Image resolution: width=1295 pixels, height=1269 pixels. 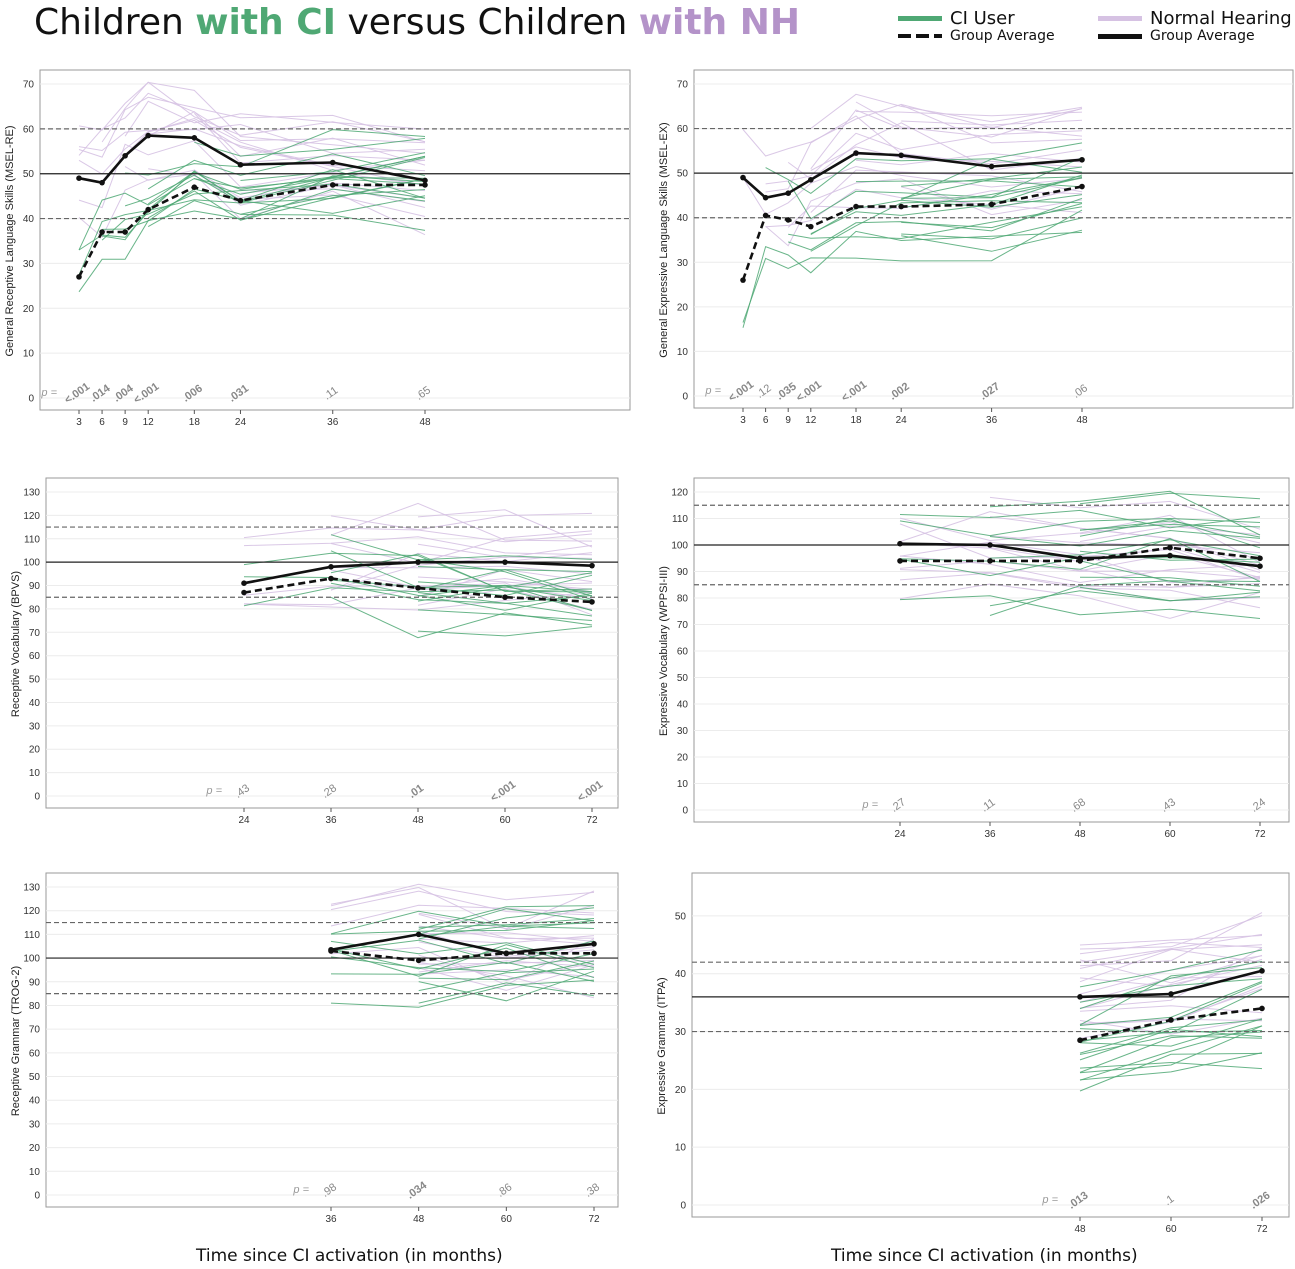 What do you see at coordinates (16, 644) in the screenshot?
I see `y-axis-label: Receptive Vocabulary (BPVS)` at bounding box center [16, 644].